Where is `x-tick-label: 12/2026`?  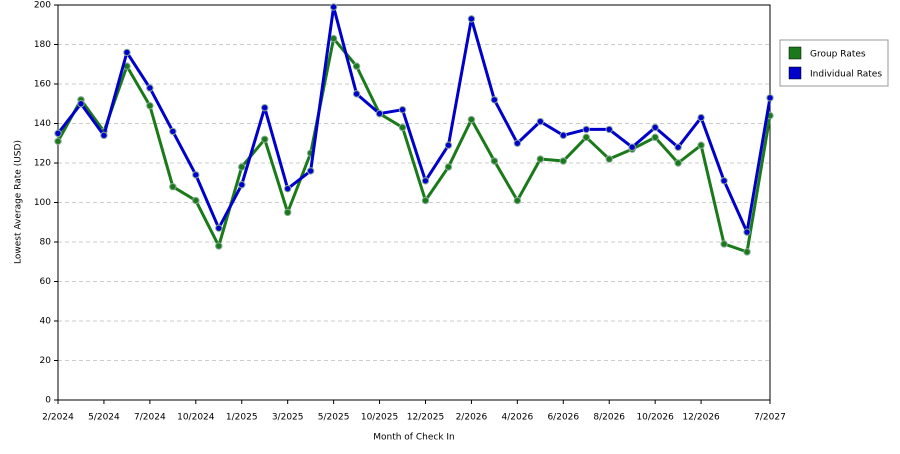 x-tick-label: 12/2026 is located at coordinates (701, 418).